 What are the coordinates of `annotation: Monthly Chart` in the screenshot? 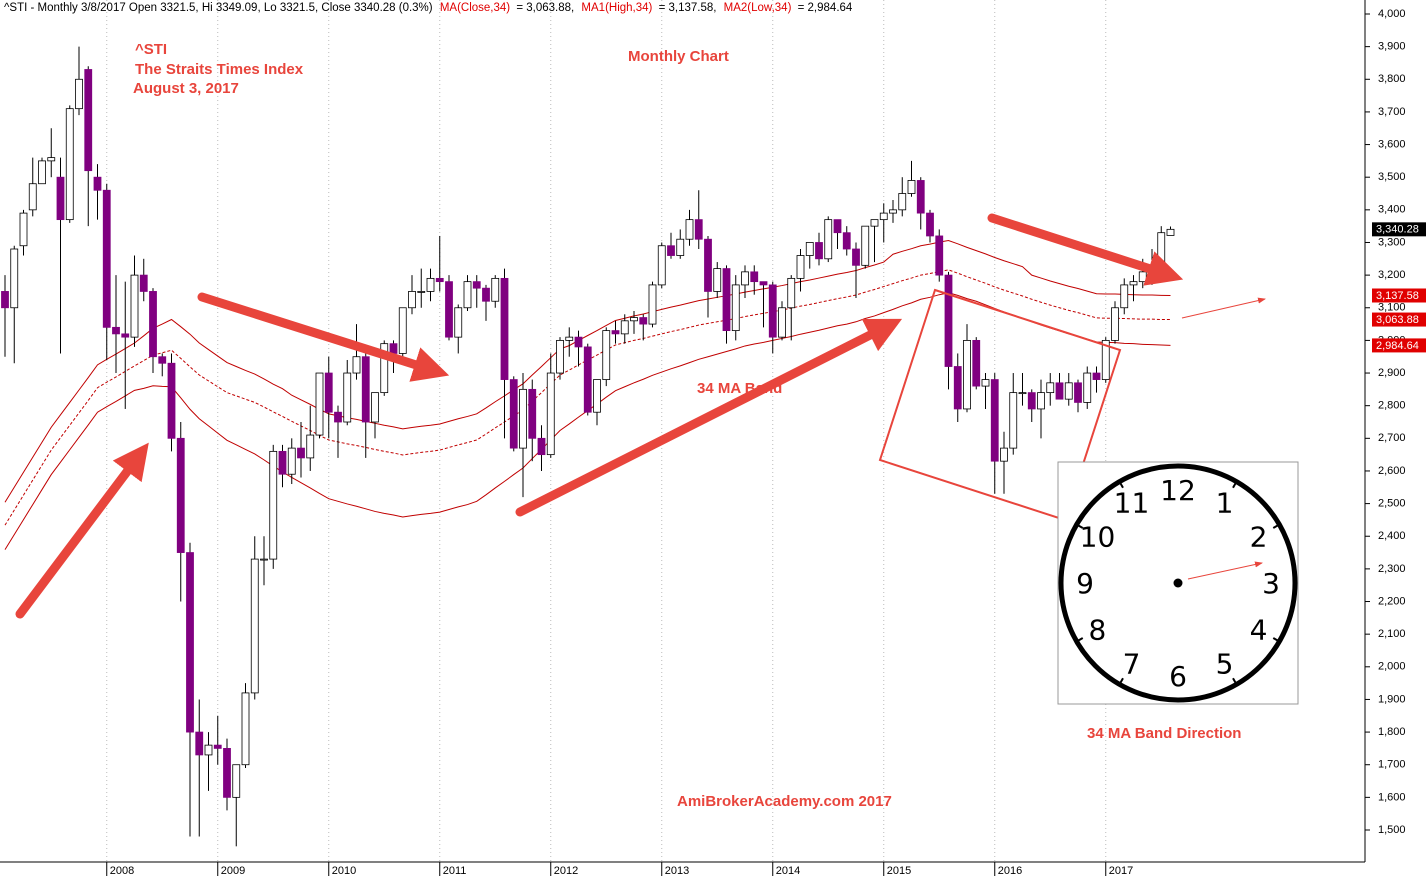 It's located at (678, 56).